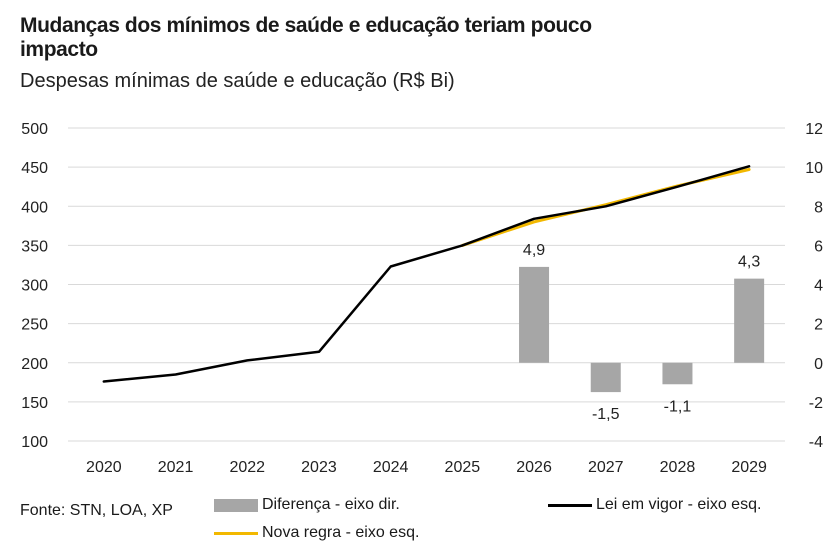 The image size is (839, 549). Describe the element at coordinates (679, 504) in the screenshot. I see `legend-label-lei: Lei em vigor - eixo esq.` at that location.